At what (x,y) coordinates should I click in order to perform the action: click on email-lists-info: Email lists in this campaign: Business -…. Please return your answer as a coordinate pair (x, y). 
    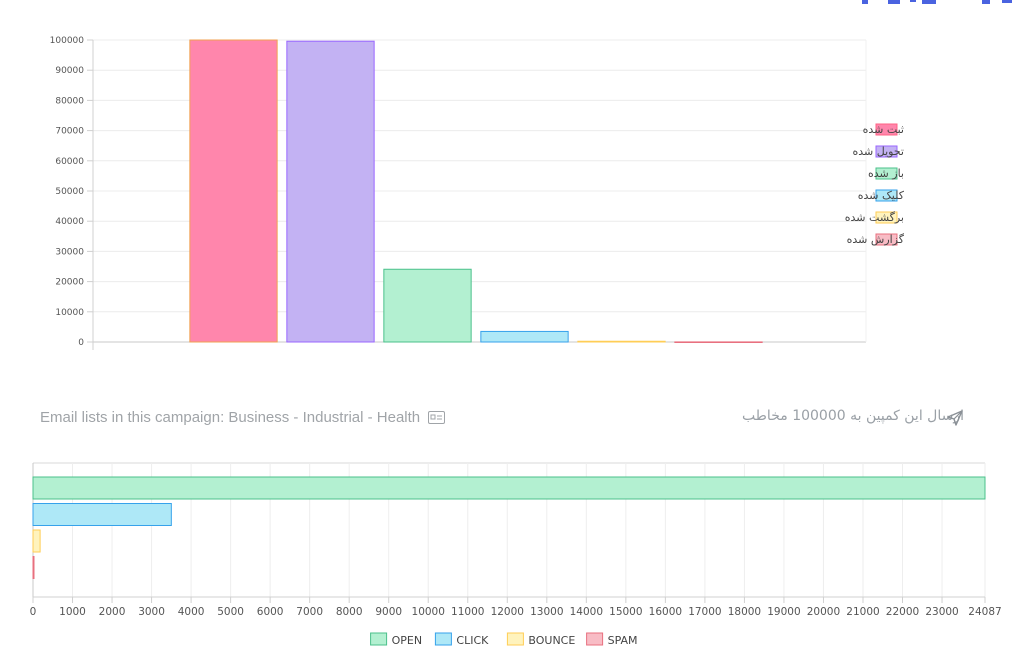
    Looking at the image, I should click on (243, 417).